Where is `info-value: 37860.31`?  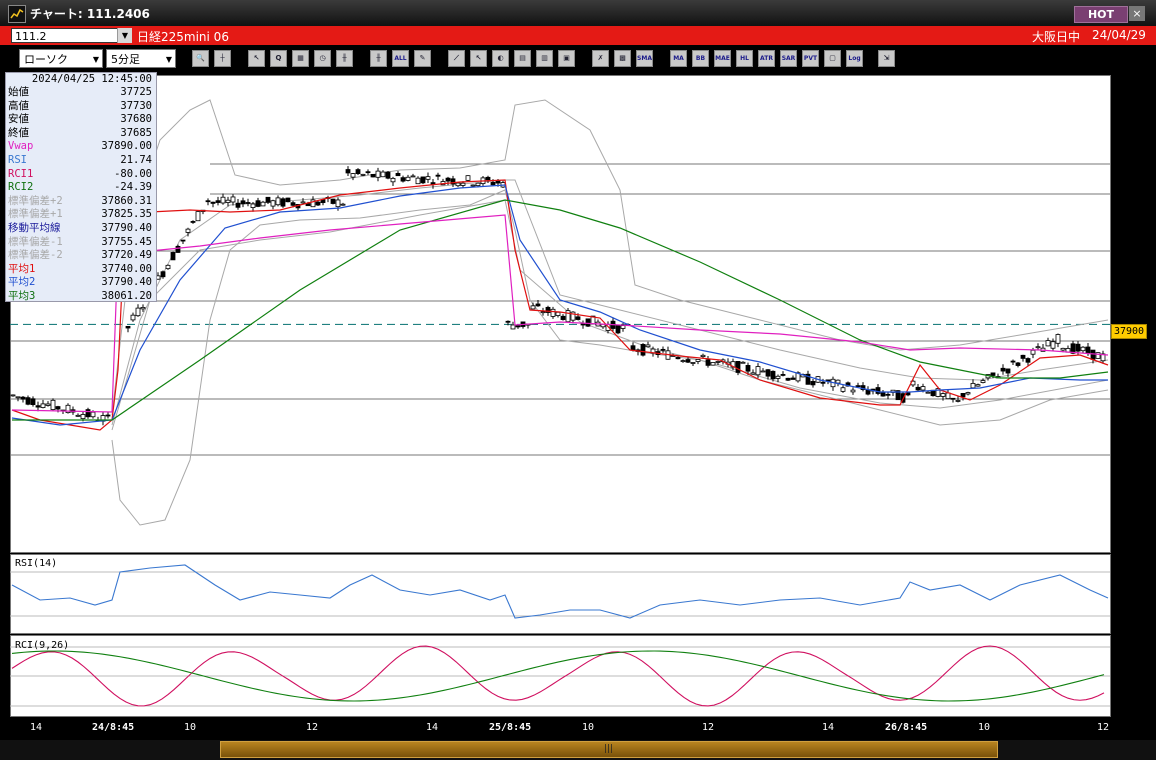 info-value: 37860.31 is located at coordinates (126, 200).